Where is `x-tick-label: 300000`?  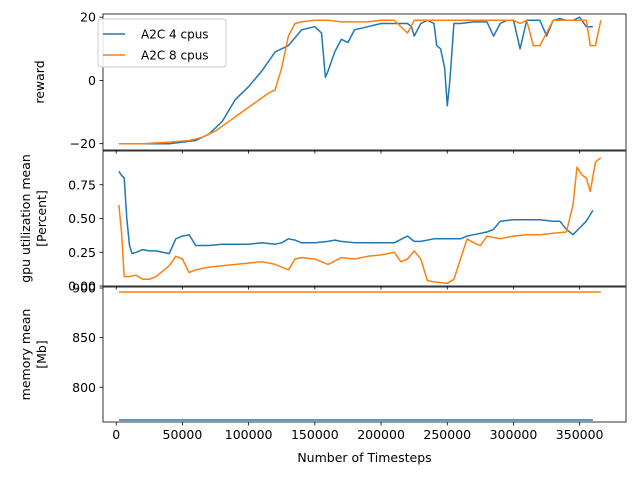 x-tick-label: 300000 is located at coordinates (514, 434).